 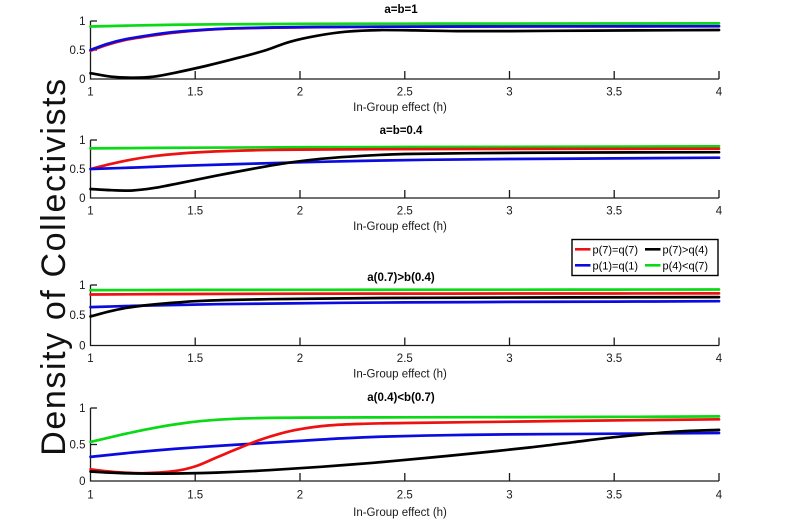 I want to click on svg-text: p(7)>q(4), so click(x=686, y=250).